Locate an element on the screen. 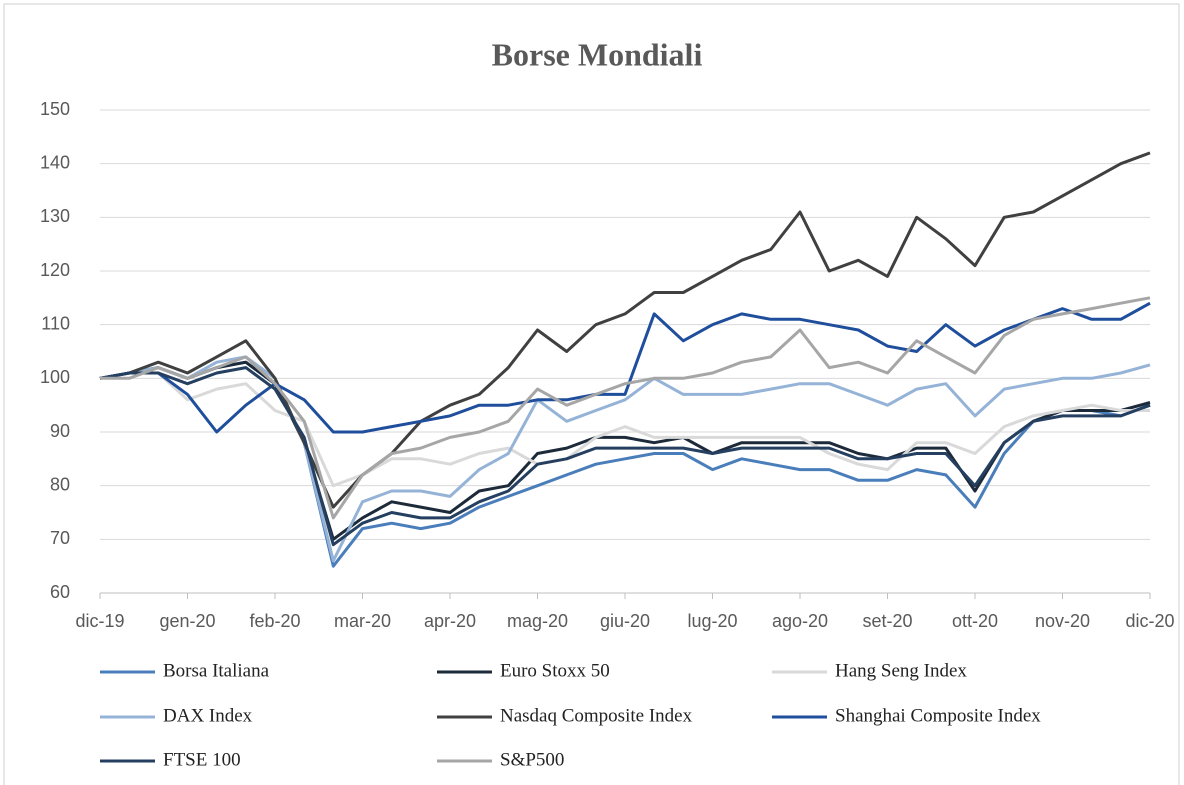 This screenshot has height=785, width=1184. x-tick-label: dic-19 is located at coordinates (99, 621).